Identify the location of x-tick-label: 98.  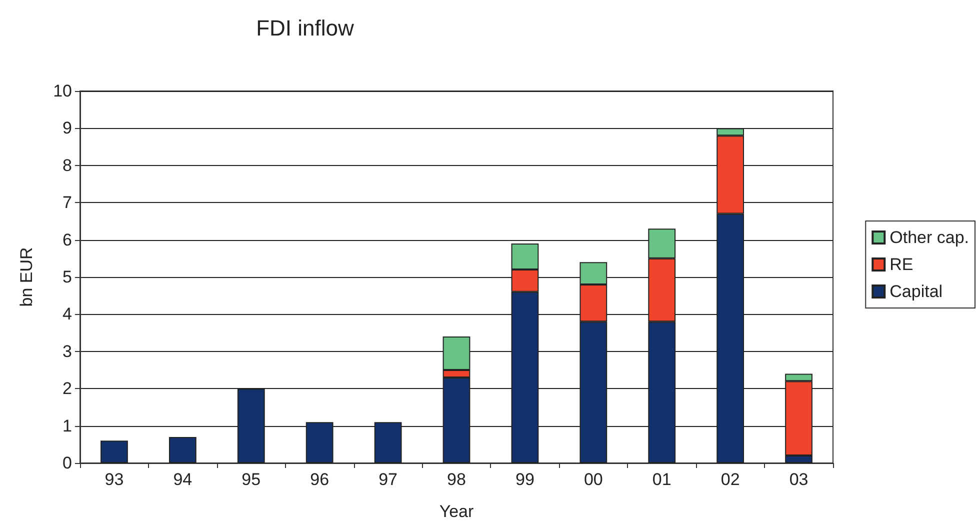
(456, 479).